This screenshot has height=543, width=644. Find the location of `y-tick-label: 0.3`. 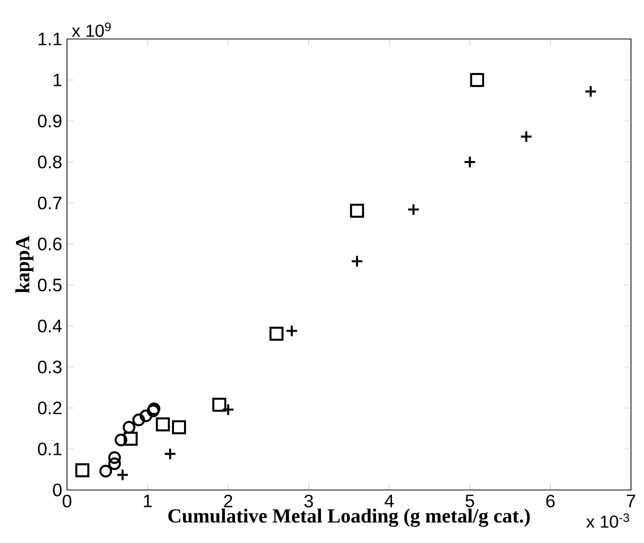

y-tick-label: 0.3 is located at coordinates (50, 367).